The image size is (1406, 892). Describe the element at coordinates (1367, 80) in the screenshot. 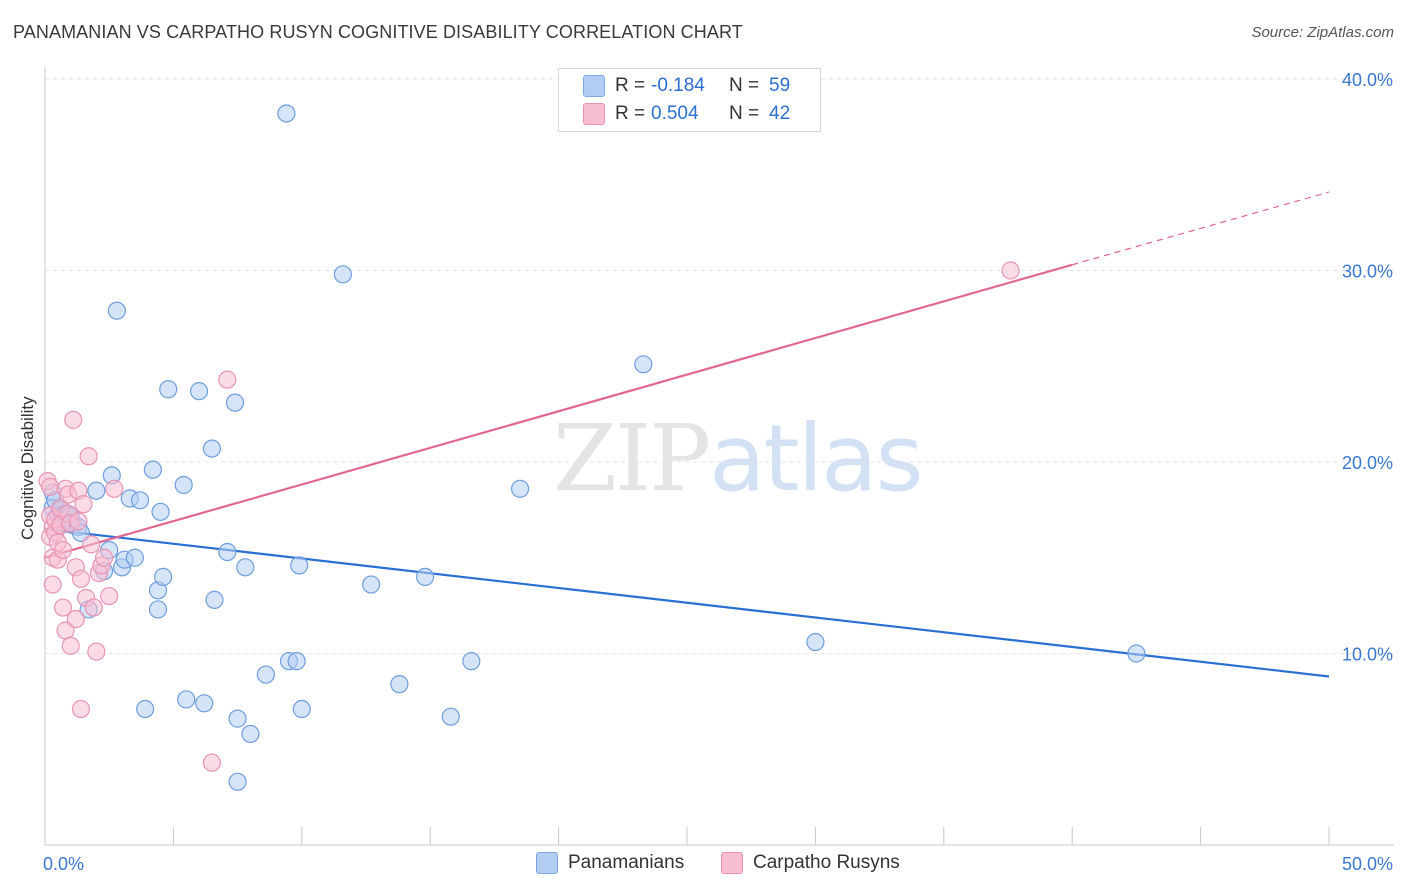

I see `y-tick-label: 40.0%` at that location.